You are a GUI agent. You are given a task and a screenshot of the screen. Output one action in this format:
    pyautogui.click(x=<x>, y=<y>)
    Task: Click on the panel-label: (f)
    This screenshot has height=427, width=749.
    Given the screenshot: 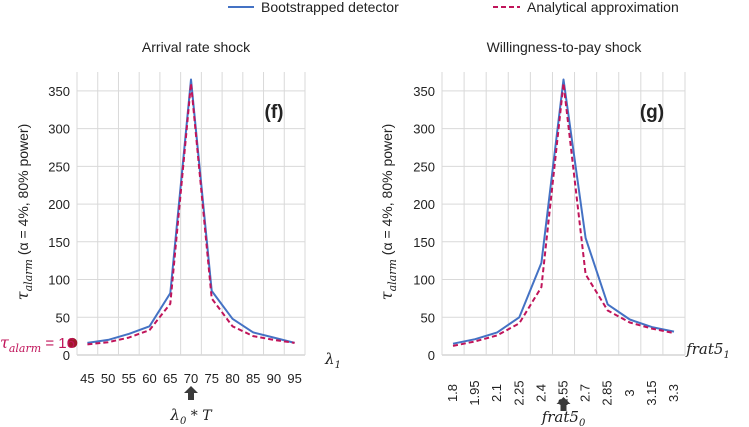 What is the action you would take?
    pyautogui.click(x=274, y=112)
    